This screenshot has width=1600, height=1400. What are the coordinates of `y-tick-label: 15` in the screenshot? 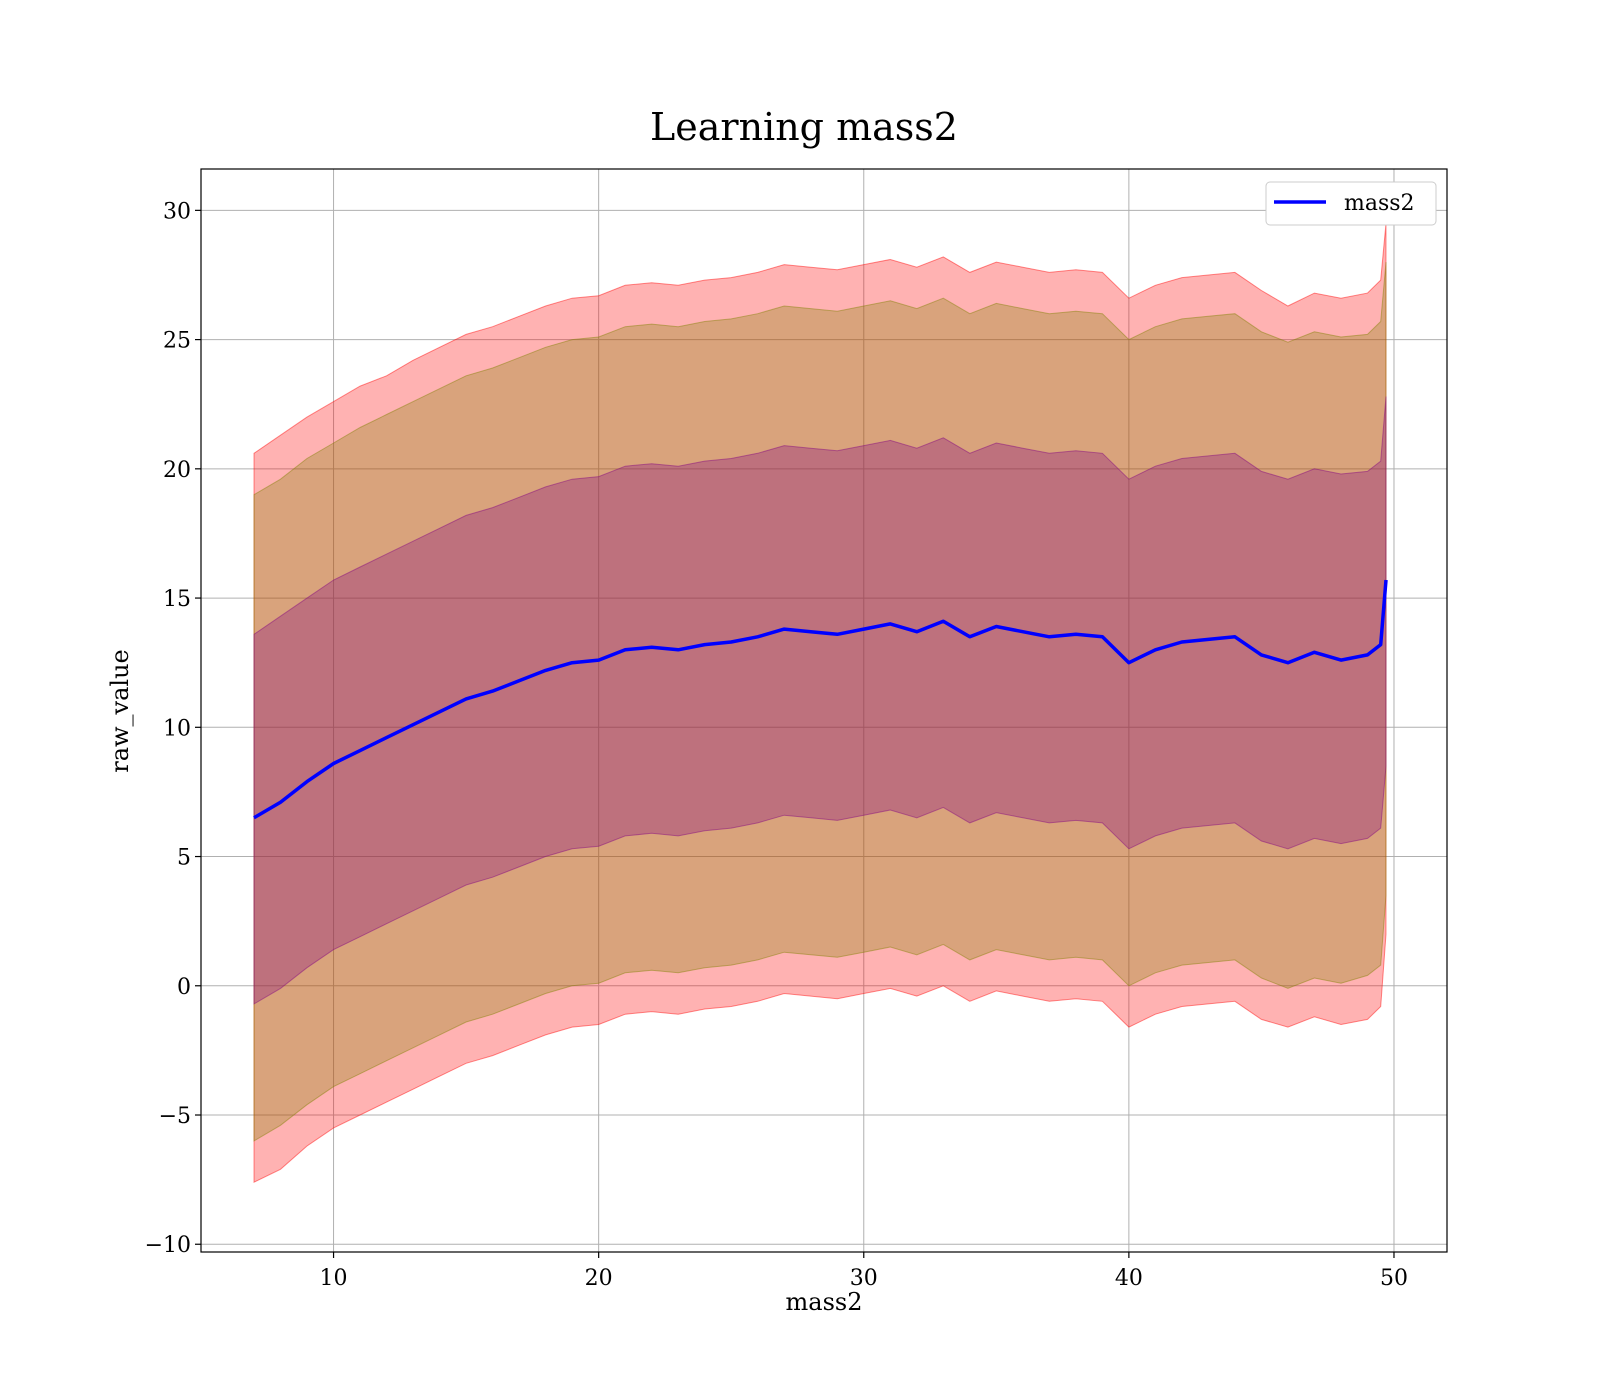 It's located at (177, 599).